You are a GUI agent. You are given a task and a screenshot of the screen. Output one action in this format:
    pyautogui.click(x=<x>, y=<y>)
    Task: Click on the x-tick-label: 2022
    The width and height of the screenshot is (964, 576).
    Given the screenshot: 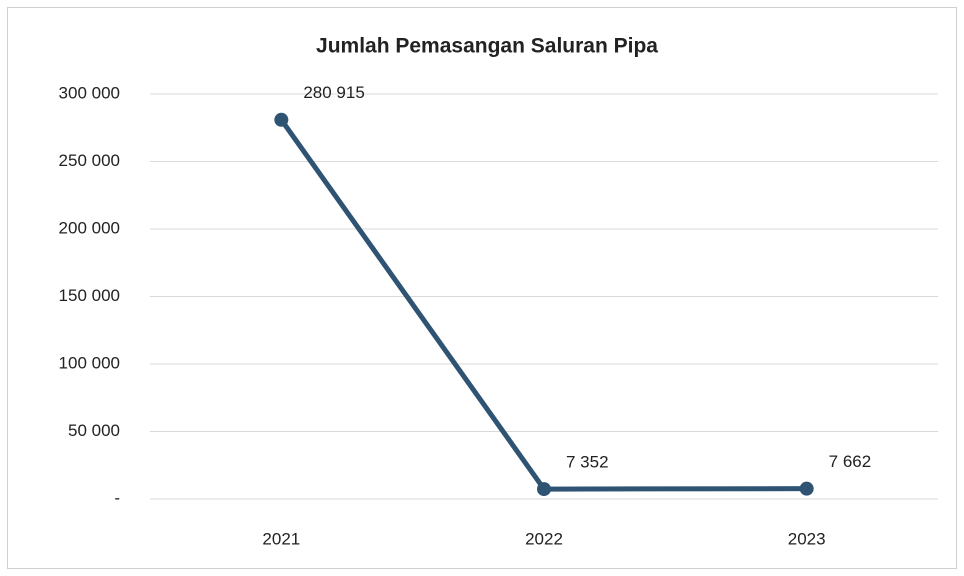 What is the action you would take?
    pyautogui.click(x=544, y=538)
    